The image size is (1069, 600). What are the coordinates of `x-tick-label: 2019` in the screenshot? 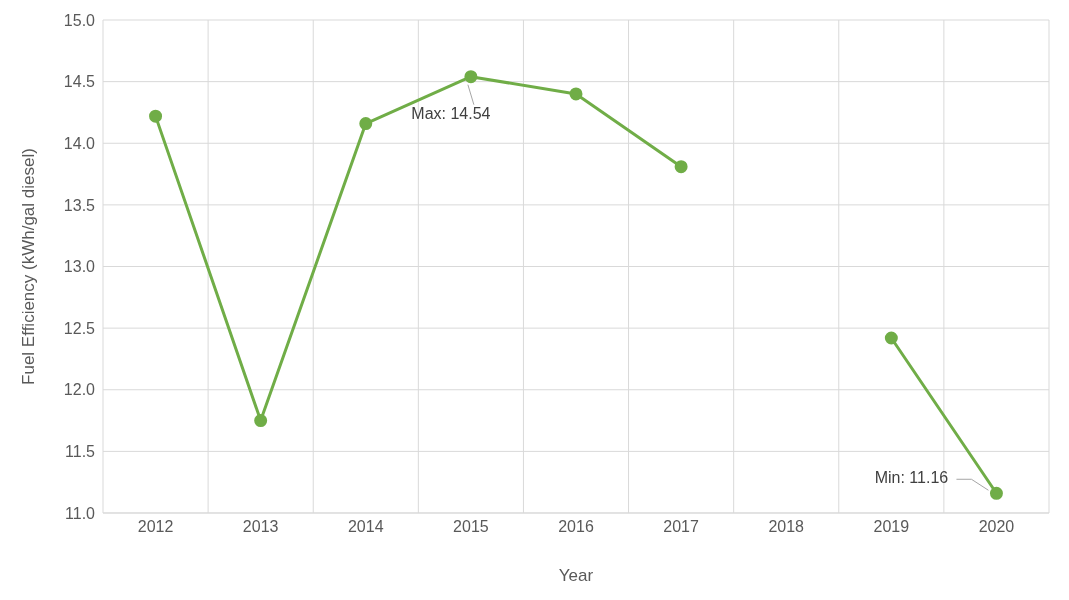 It's located at (891, 527).